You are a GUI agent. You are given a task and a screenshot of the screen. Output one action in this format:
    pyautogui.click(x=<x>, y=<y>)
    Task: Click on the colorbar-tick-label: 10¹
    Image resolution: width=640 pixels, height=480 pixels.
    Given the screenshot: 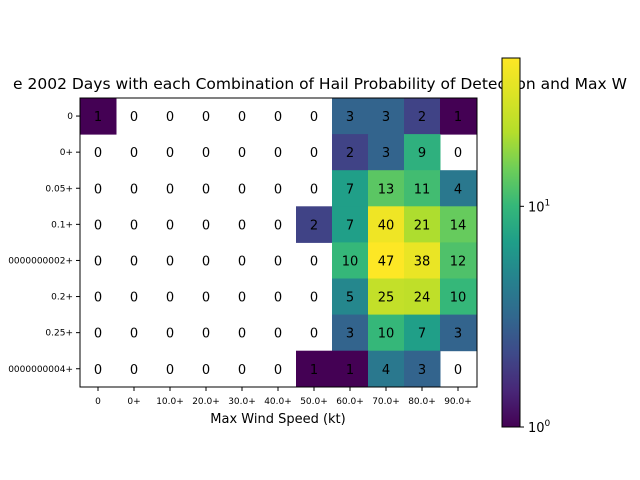 What is the action you would take?
    pyautogui.click(x=539, y=206)
    